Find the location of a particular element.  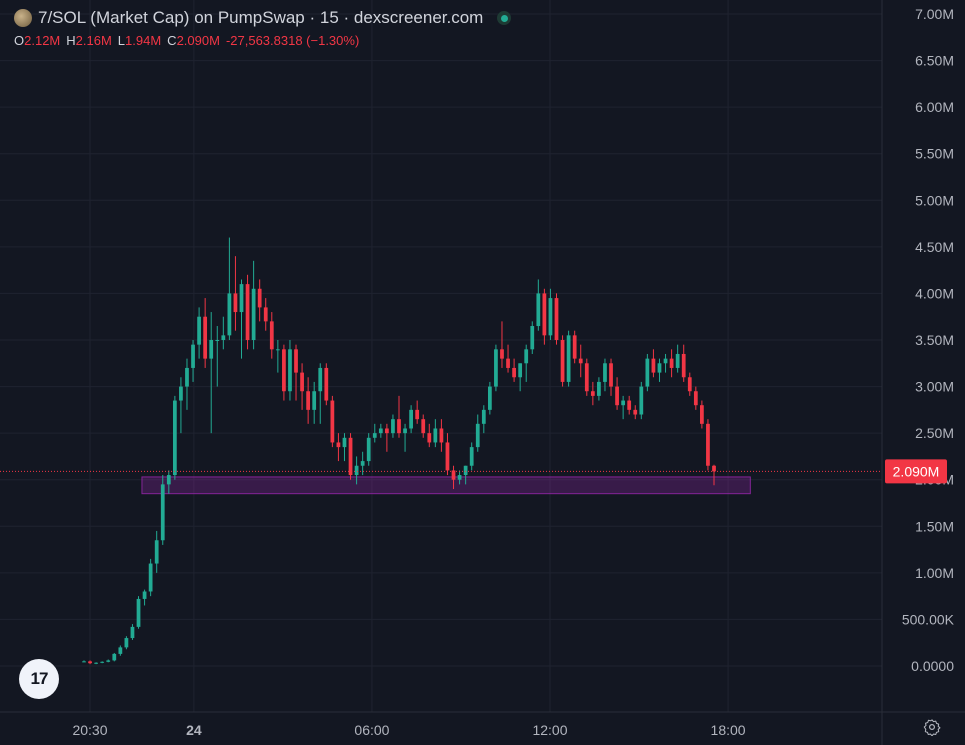

status-dot-icon is located at coordinates (504, 18).